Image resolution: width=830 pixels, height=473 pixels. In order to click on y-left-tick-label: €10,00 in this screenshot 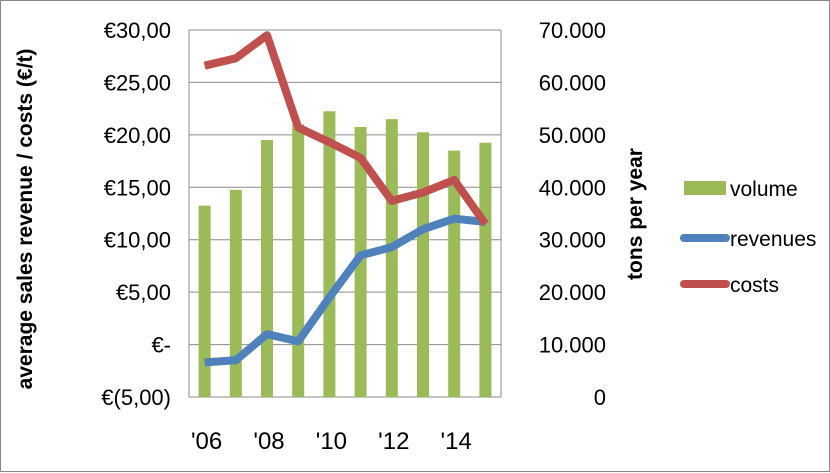, I will do `click(137, 240)`.